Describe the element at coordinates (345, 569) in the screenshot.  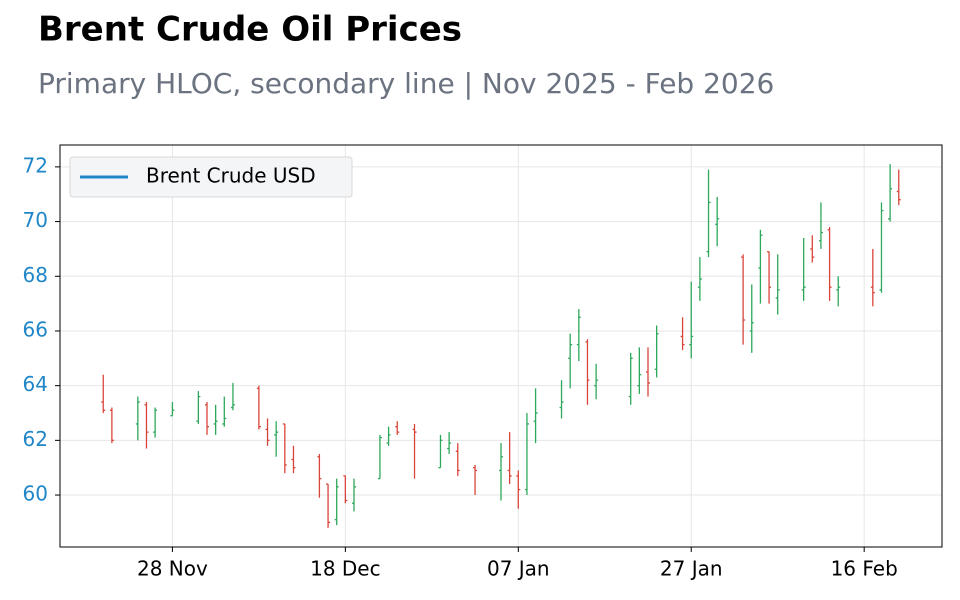
I see `x-tick-label: 18 Dec` at that location.